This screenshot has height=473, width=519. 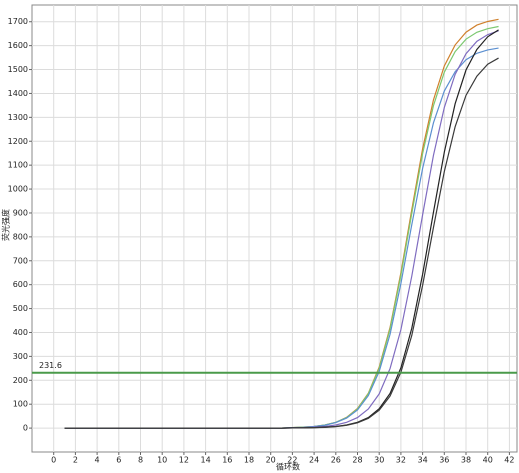 I want to click on x-tick-label: 22, so click(x=292, y=460).